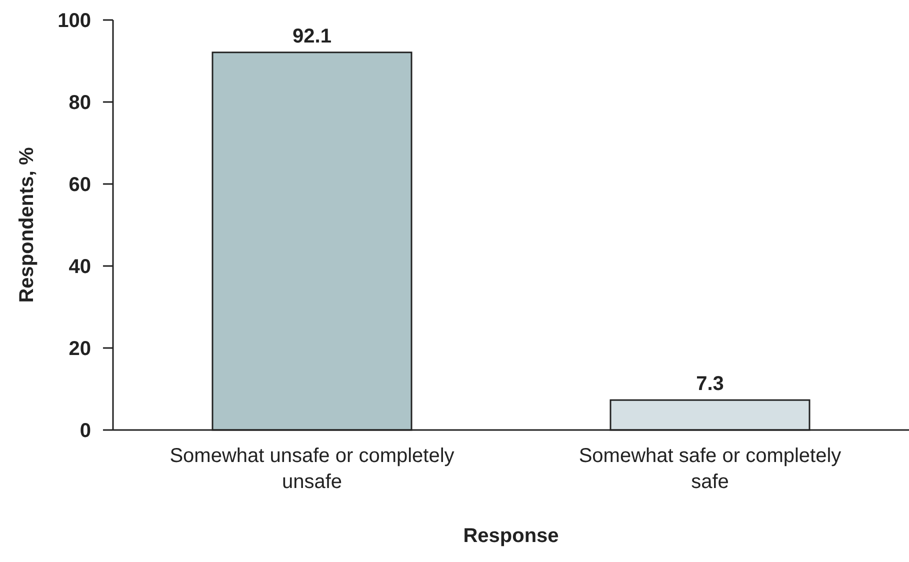 The height and width of the screenshot is (562, 909). I want to click on y-axis-title: Respondents, %, so click(27, 224).